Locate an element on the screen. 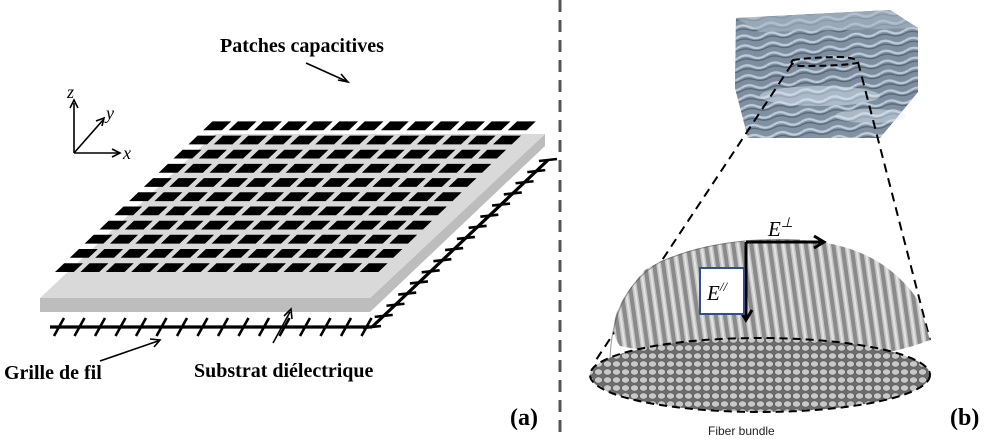 This screenshot has width=995, height=439. axis-y-label: y is located at coordinates (109, 113).